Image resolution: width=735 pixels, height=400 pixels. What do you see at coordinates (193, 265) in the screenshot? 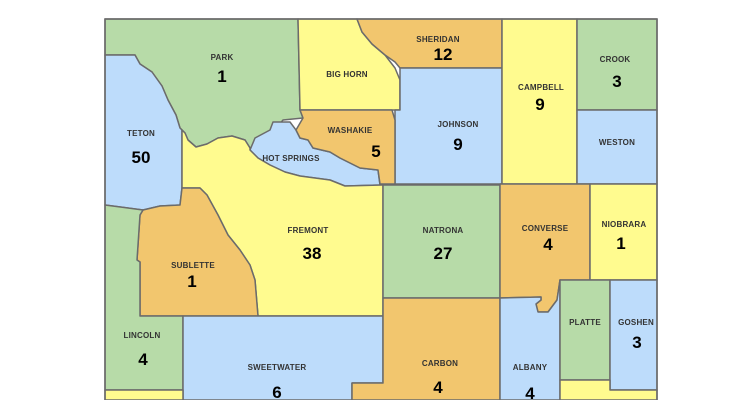
I see `county-name-sublette: SUBLETTE` at bounding box center [193, 265].